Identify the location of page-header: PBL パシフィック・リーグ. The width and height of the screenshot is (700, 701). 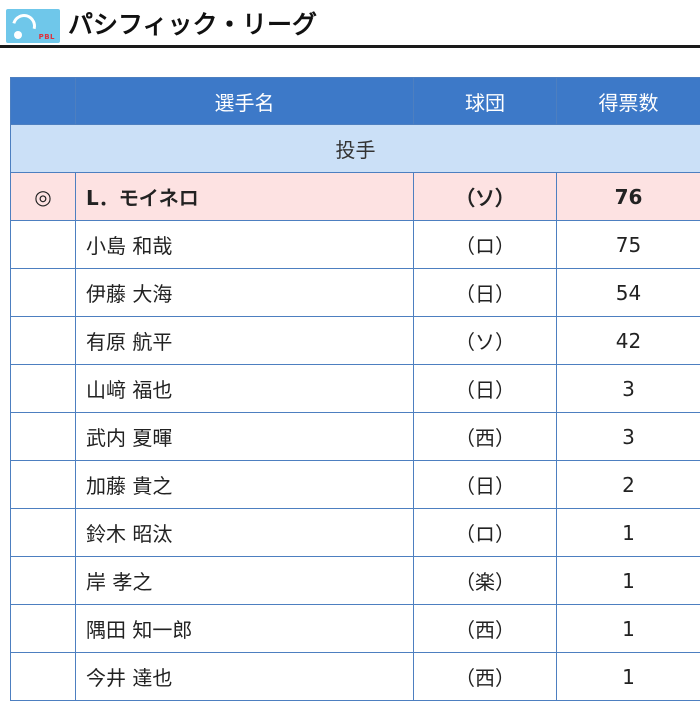
(350, 24).